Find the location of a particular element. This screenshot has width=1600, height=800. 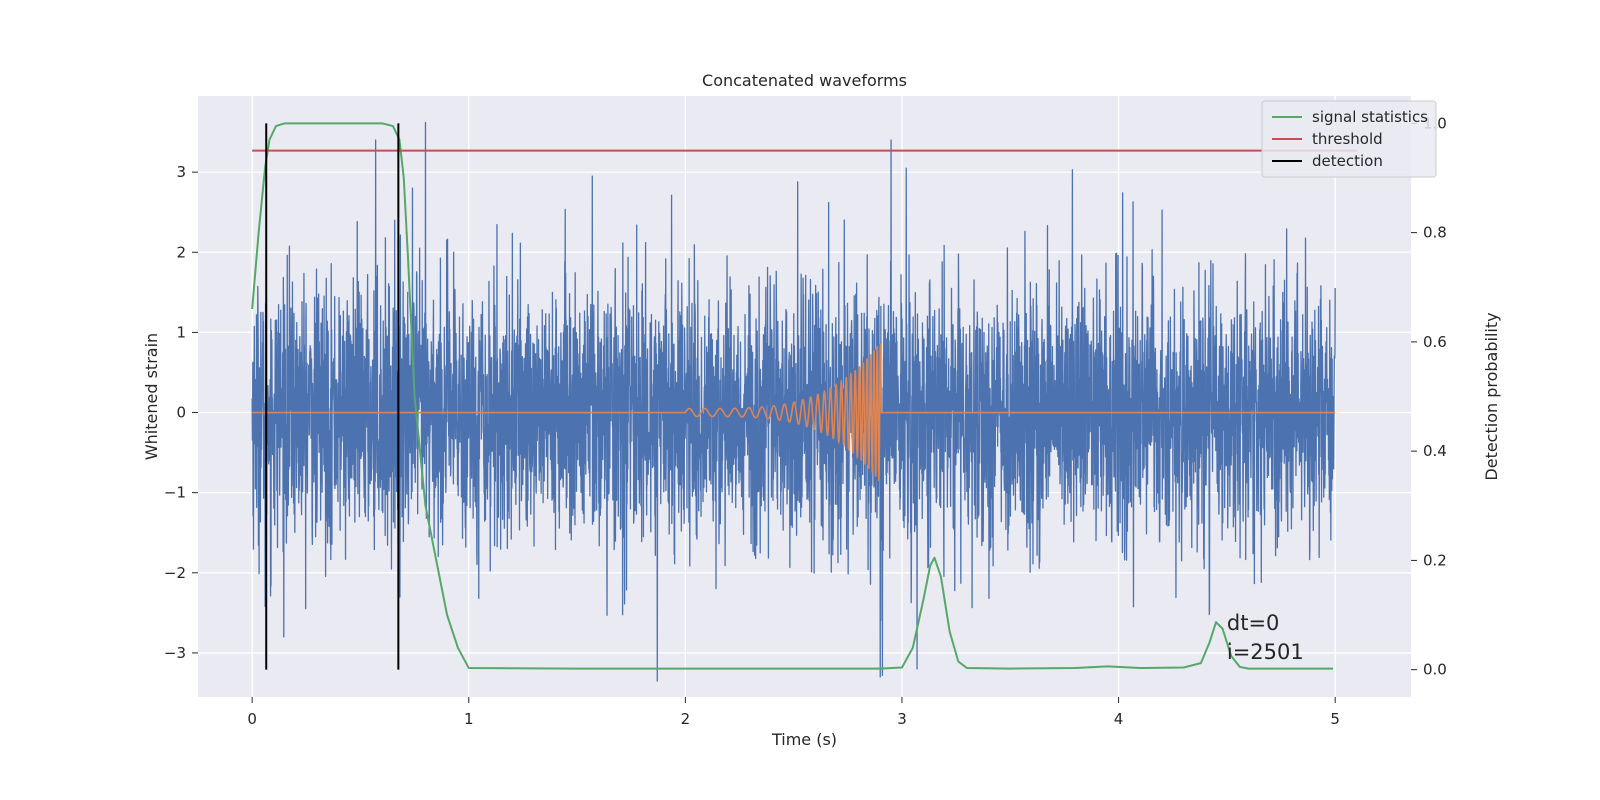

y-tick-label: −2 is located at coordinates (175, 573).